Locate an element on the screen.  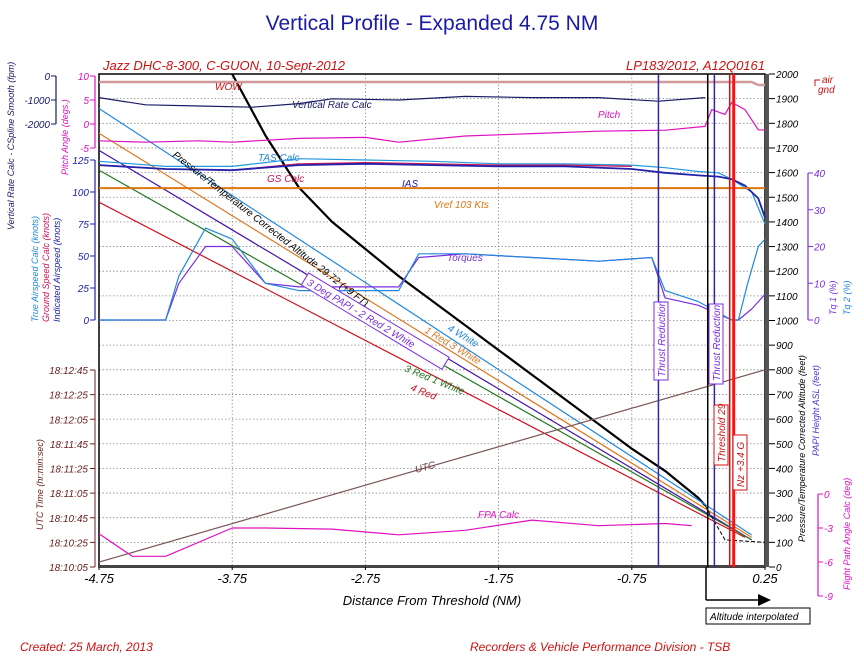
altitude-tick-label: 100 is located at coordinates (784, 543).